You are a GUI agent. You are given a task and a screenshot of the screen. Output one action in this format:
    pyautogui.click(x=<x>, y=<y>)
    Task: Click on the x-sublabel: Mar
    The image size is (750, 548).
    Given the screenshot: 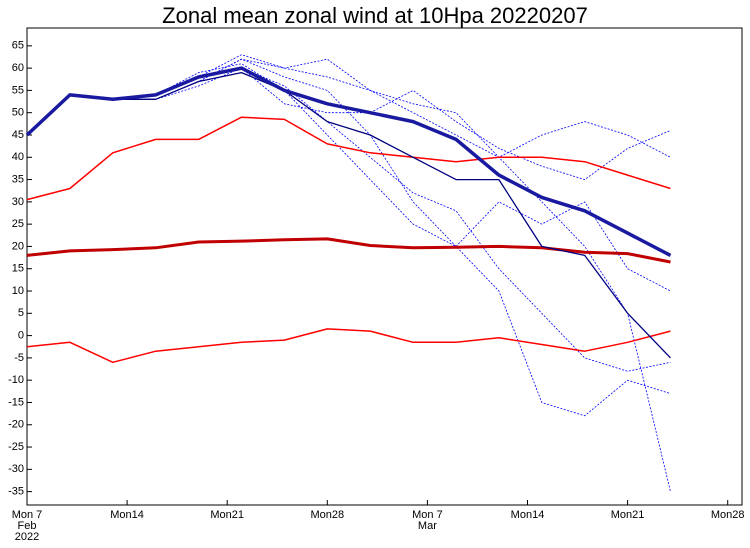 What is the action you would take?
    pyautogui.click(x=427, y=526)
    